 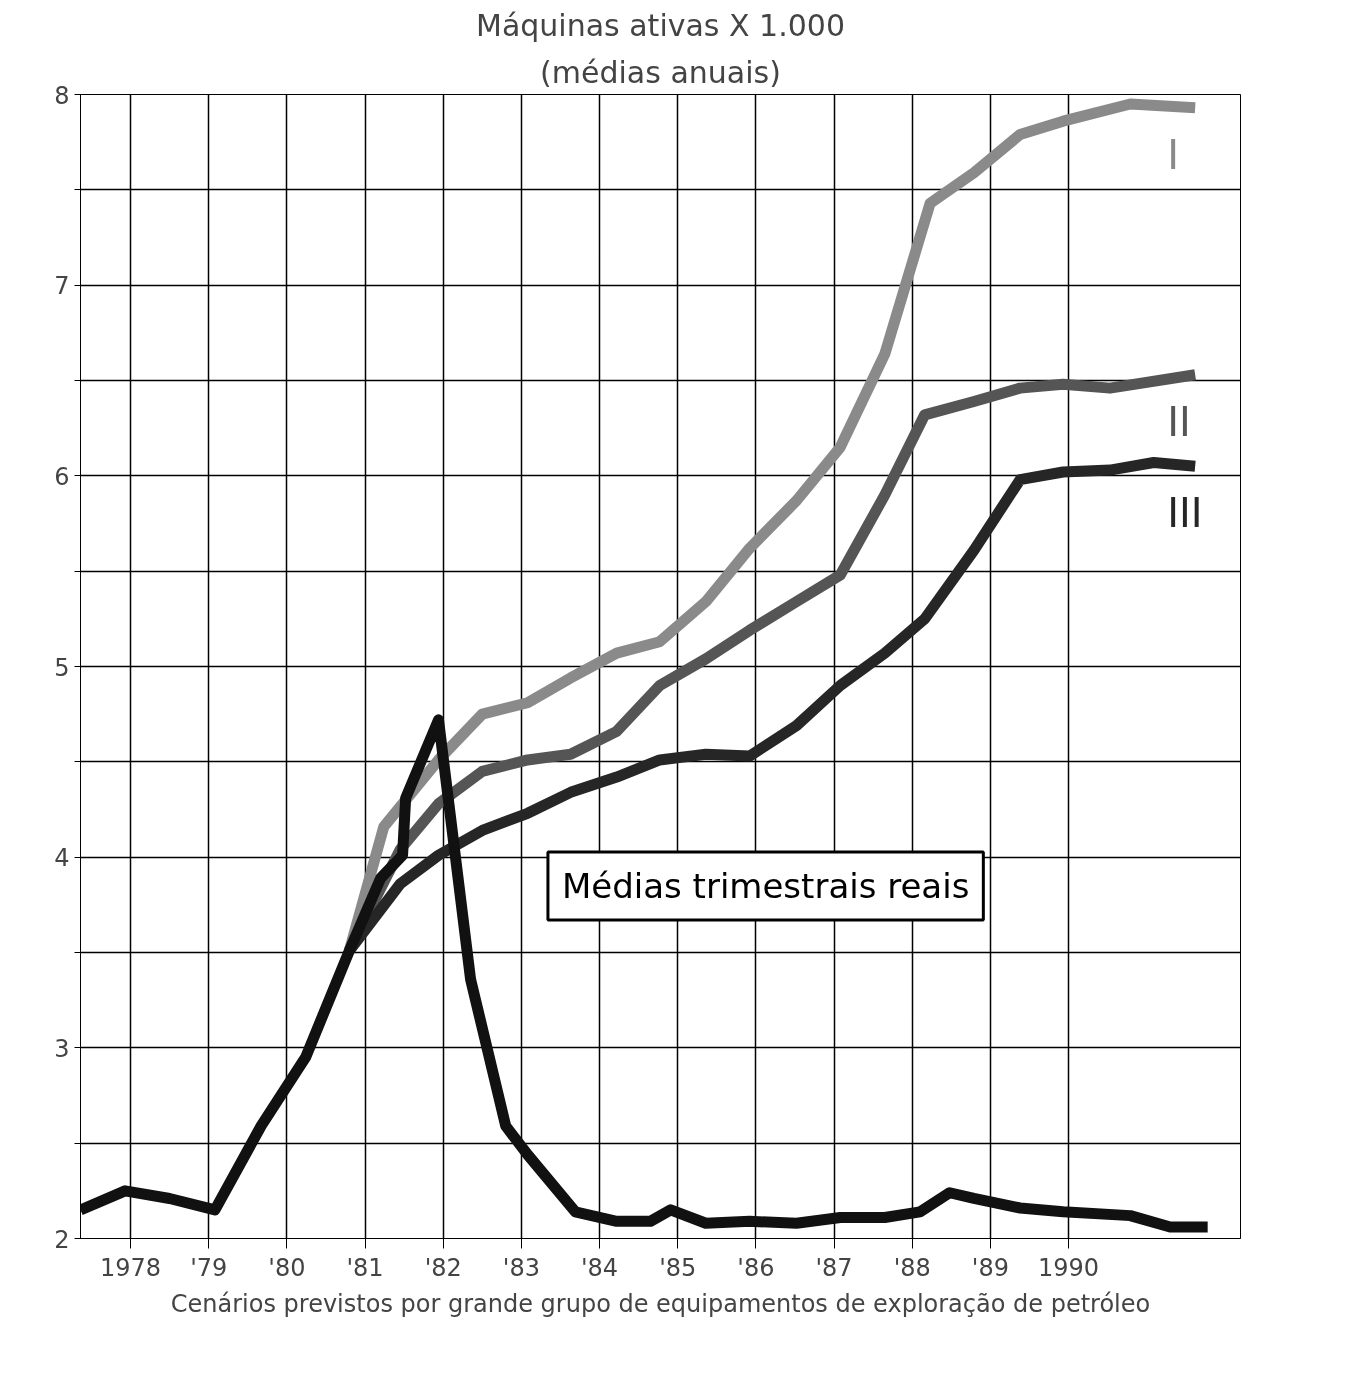 What do you see at coordinates (599, 1267) in the screenshot?
I see `x-tick-label: '84` at bounding box center [599, 1267].